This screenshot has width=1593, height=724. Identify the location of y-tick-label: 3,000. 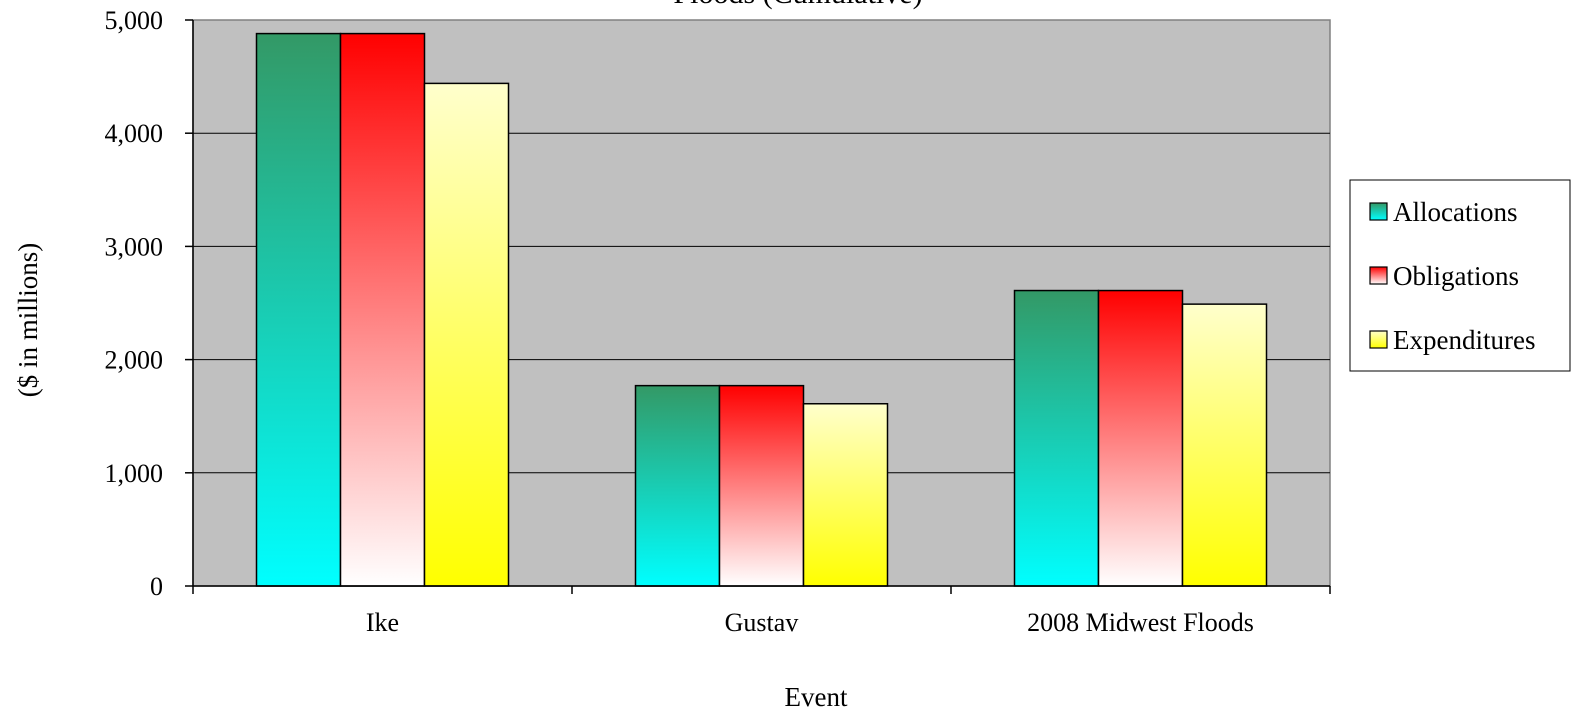
(134, 246).